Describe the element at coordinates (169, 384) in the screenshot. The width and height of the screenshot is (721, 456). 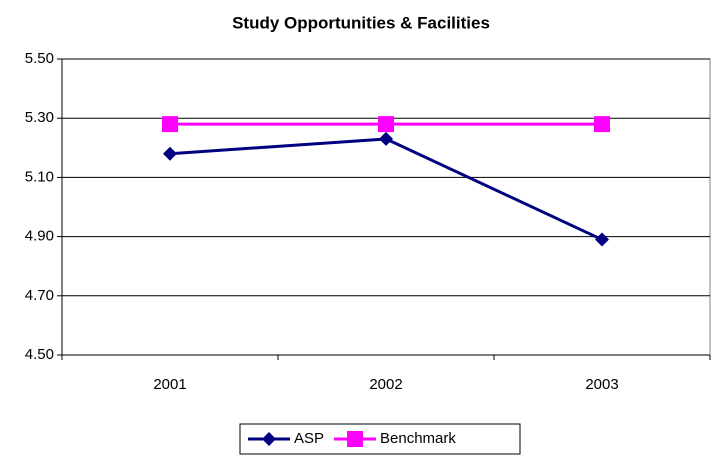
I see `x-tick-label: 2001` at that location.